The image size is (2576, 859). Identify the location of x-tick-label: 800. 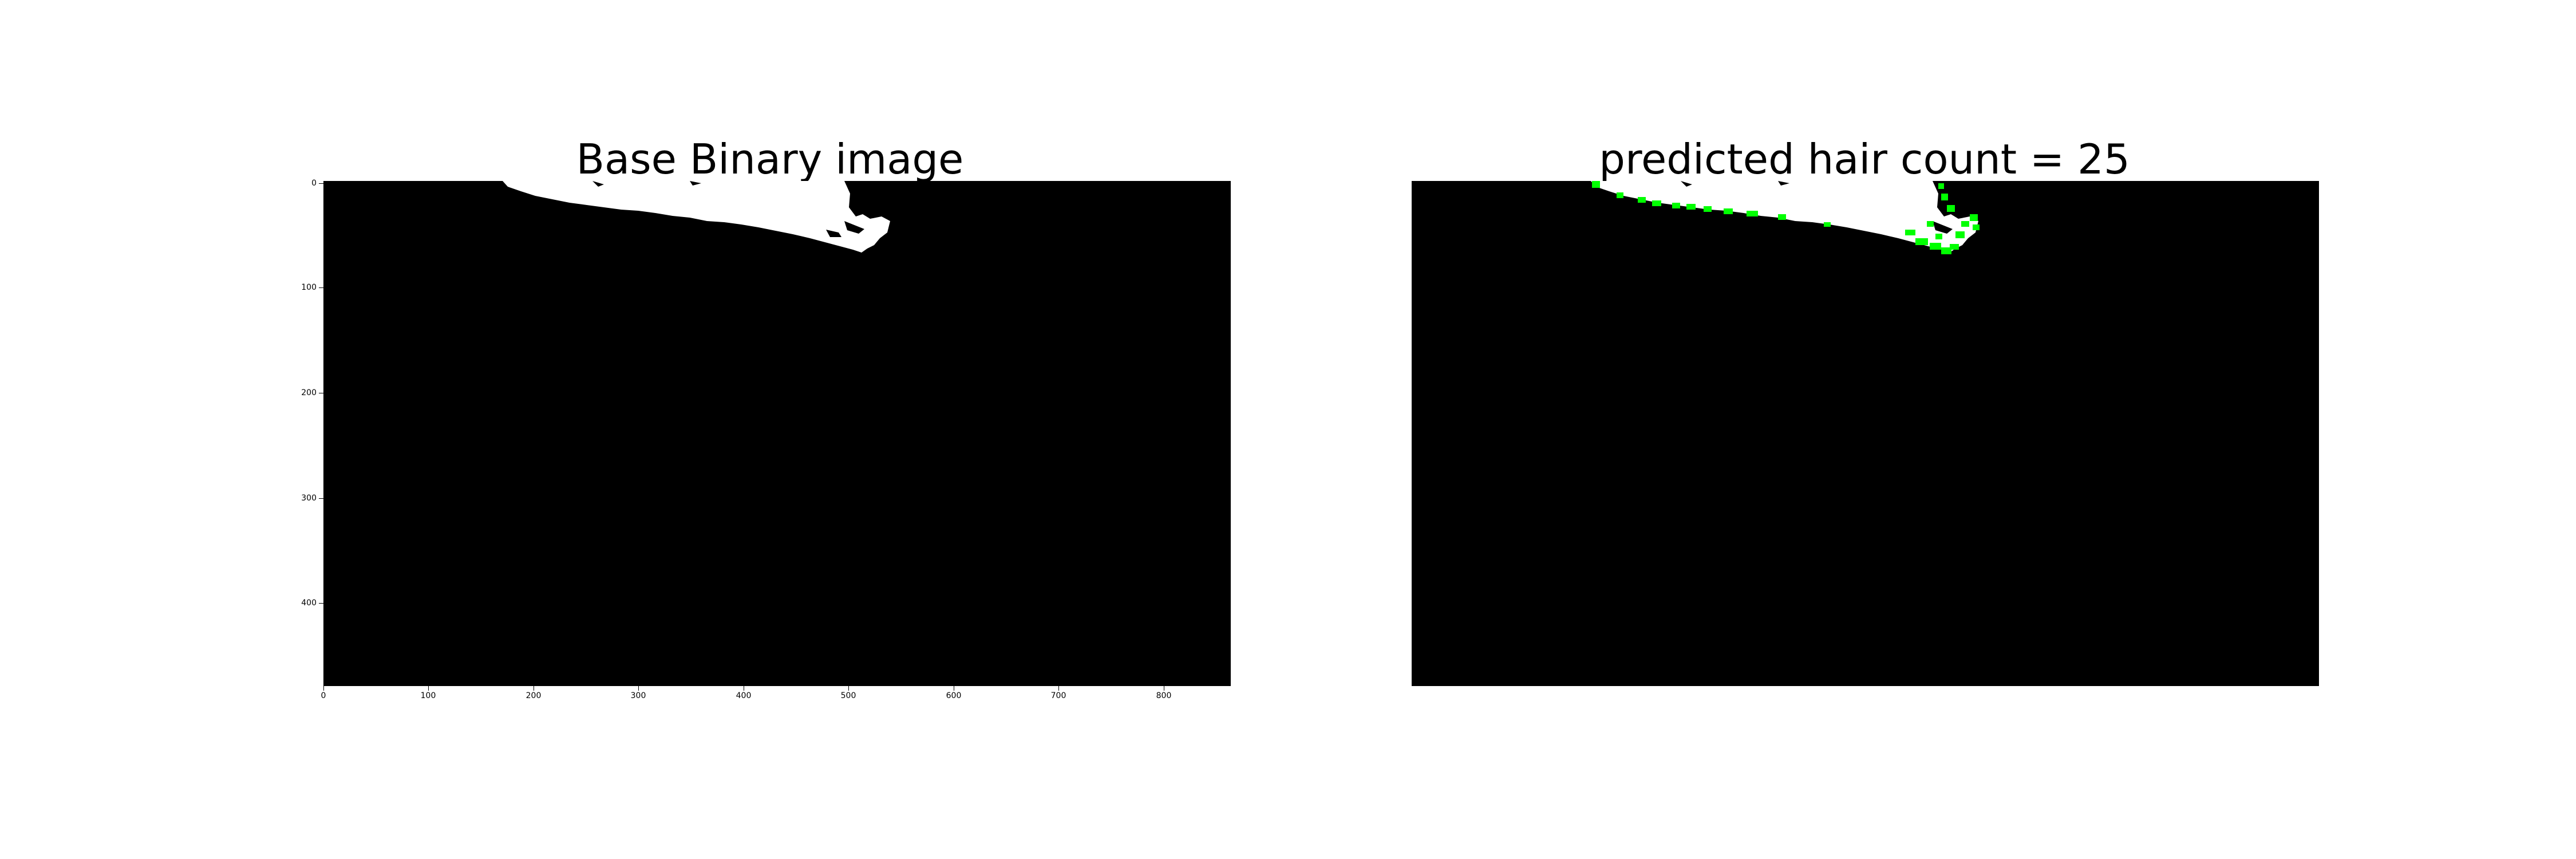
(1164, 695).